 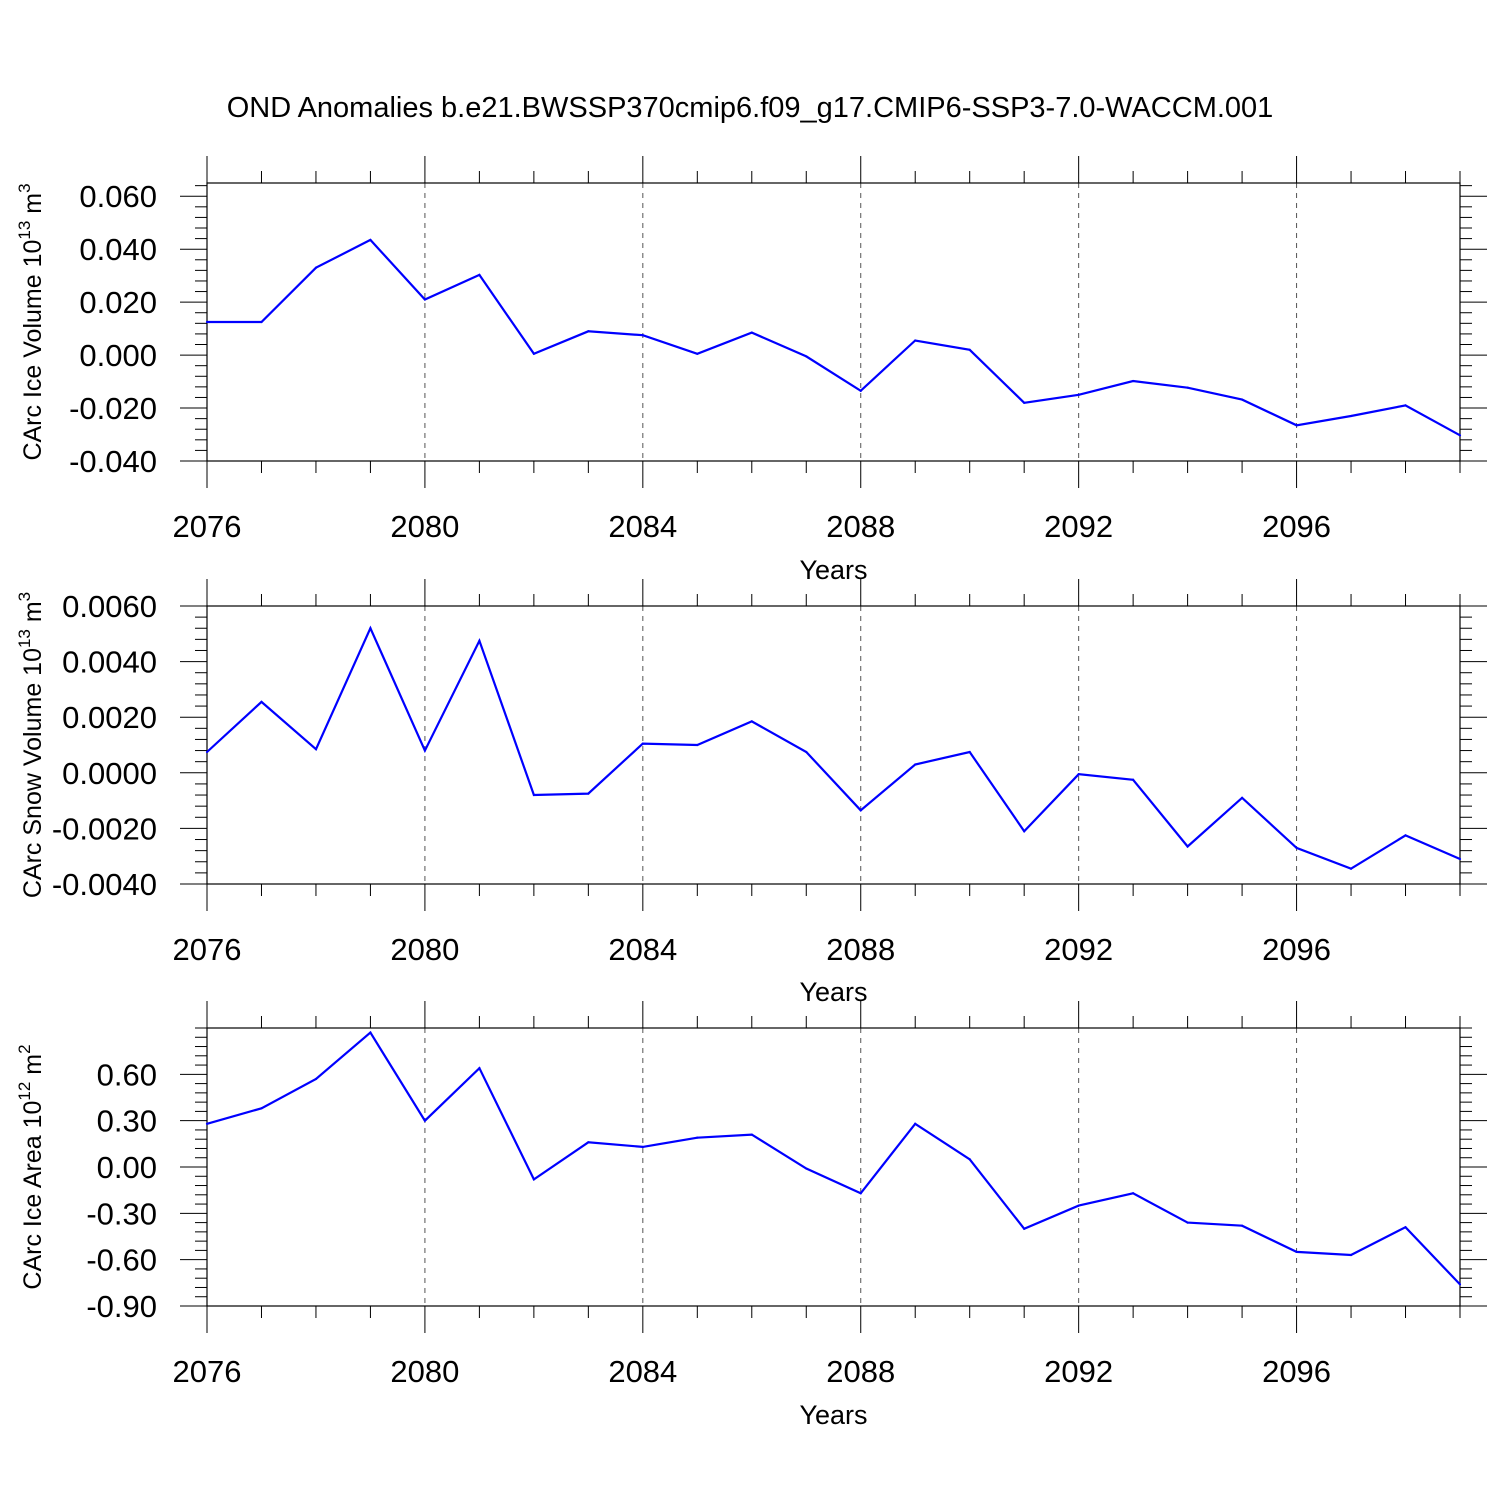 What do you see at coordinates (109, 773) in the screenshot?
I see `y-tick-label: 0.0000` at bounding box center [109, 773].